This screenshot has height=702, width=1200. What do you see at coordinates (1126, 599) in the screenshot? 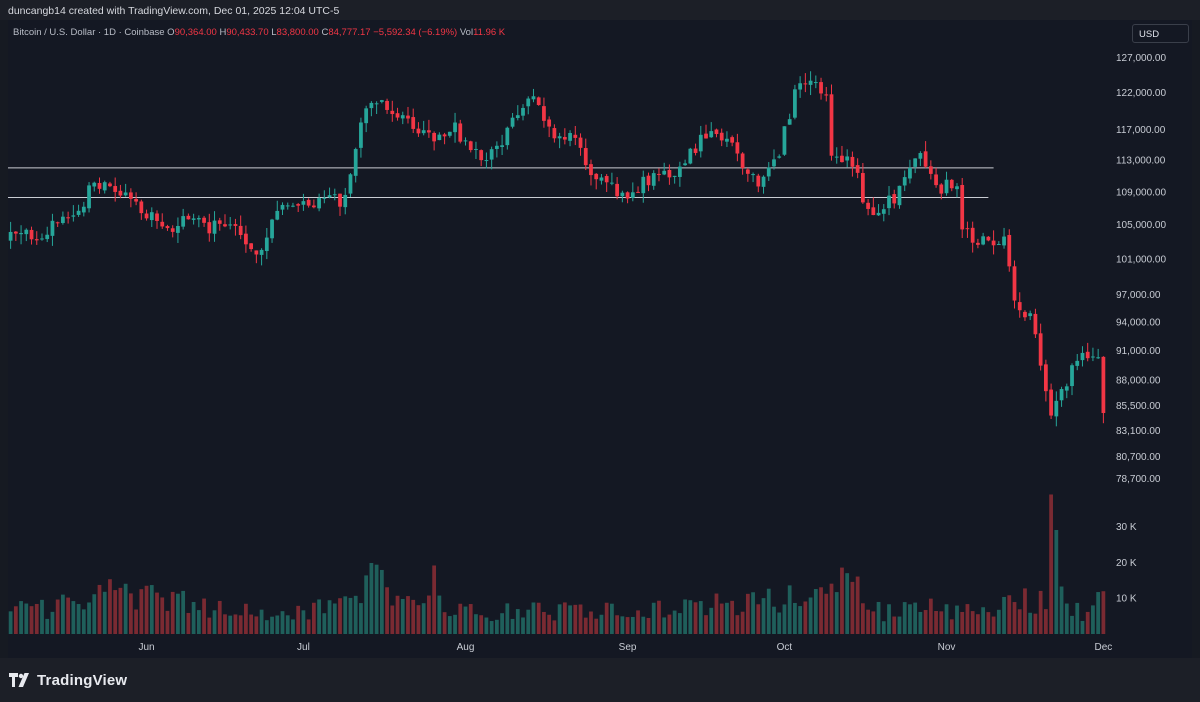
I see `volume-axis-label: 10 K` at bounding box center [1126, 599].